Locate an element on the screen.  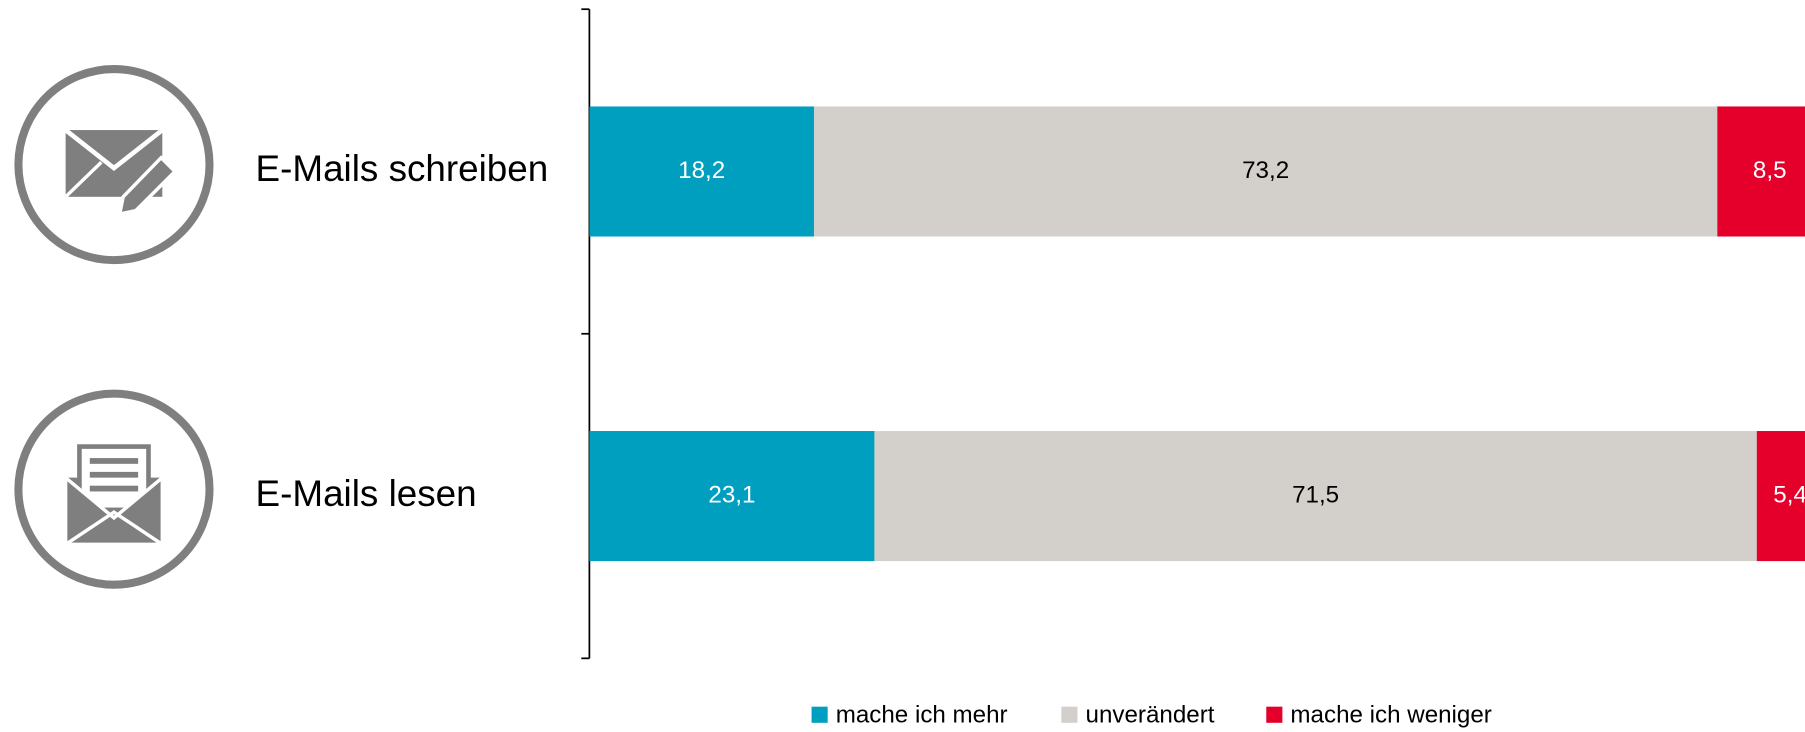
value-label: 5,4 is located at coordinates (1789, 494).